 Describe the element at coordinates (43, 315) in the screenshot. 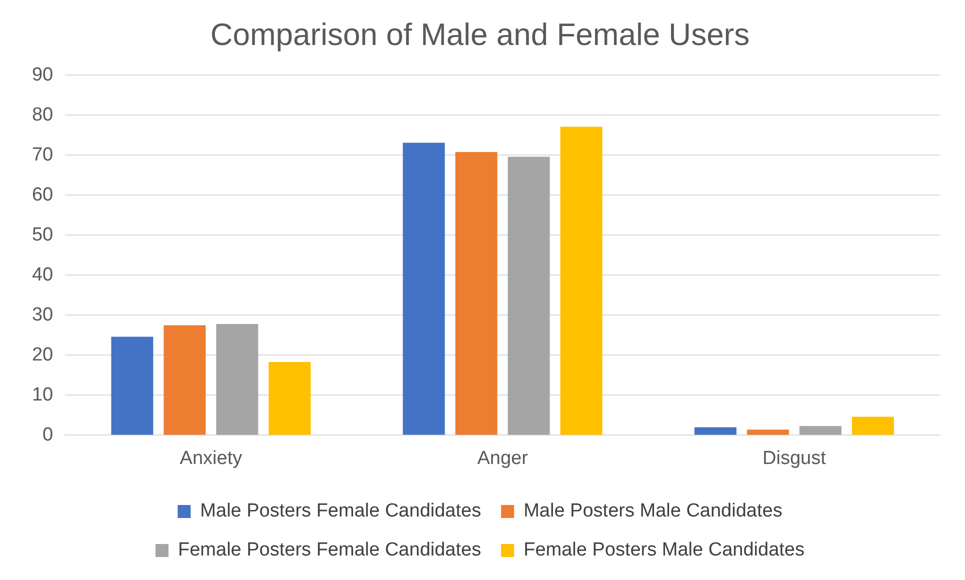

I see `y-tick-label: 30` at that location.